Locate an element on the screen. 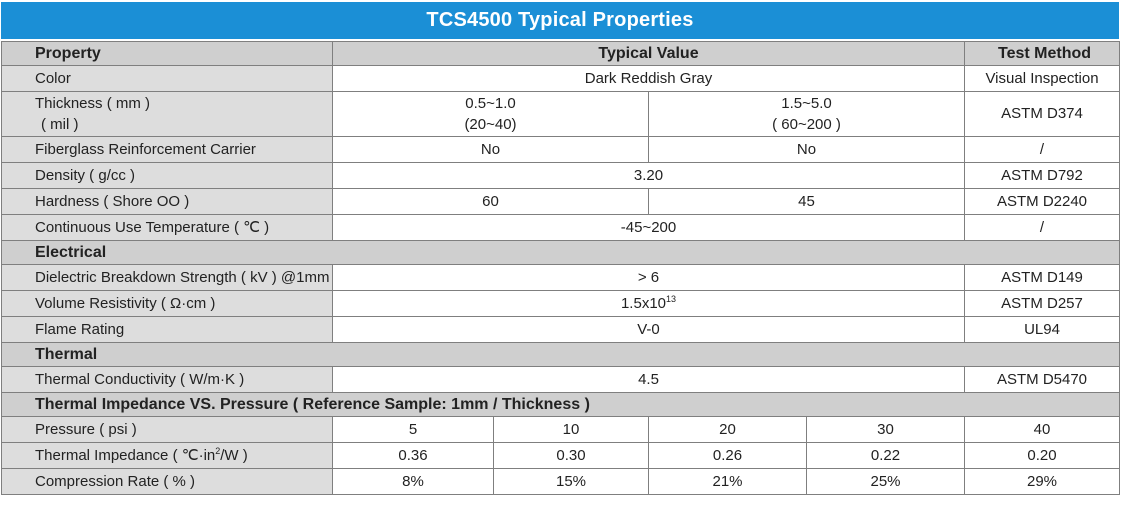 Image resolution: width=1122 pixels, height=514 pixels. property-name: Thermal Impedance ( ℃·in2/W ) is located at coordinates (167, 455).